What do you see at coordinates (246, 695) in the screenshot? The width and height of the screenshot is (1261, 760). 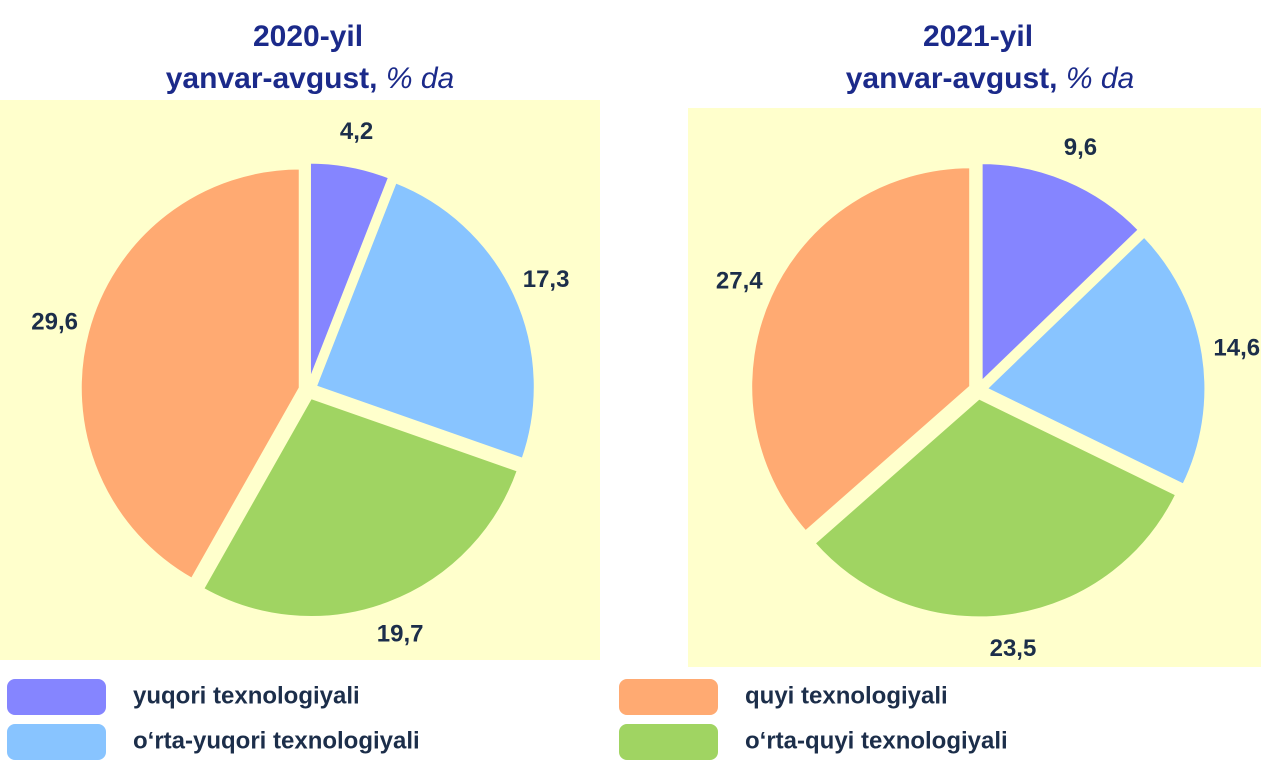 I see `legend-label: yuqori texnologiyali` at bounding box center [246, 695].